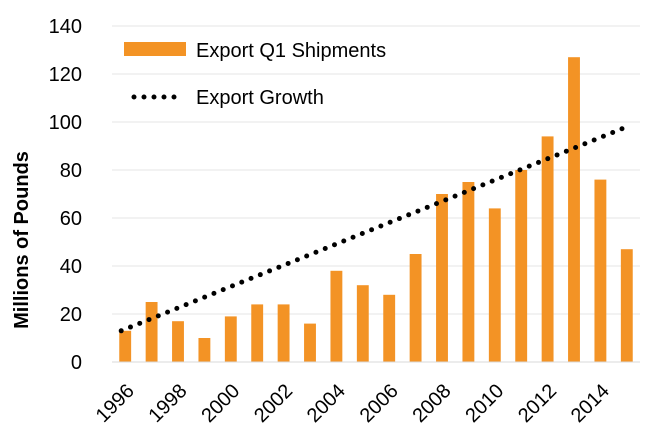 The image size is (645, 440). I want to click on legend: Export Q1 Shipments Export Growth, so click(255, 74).